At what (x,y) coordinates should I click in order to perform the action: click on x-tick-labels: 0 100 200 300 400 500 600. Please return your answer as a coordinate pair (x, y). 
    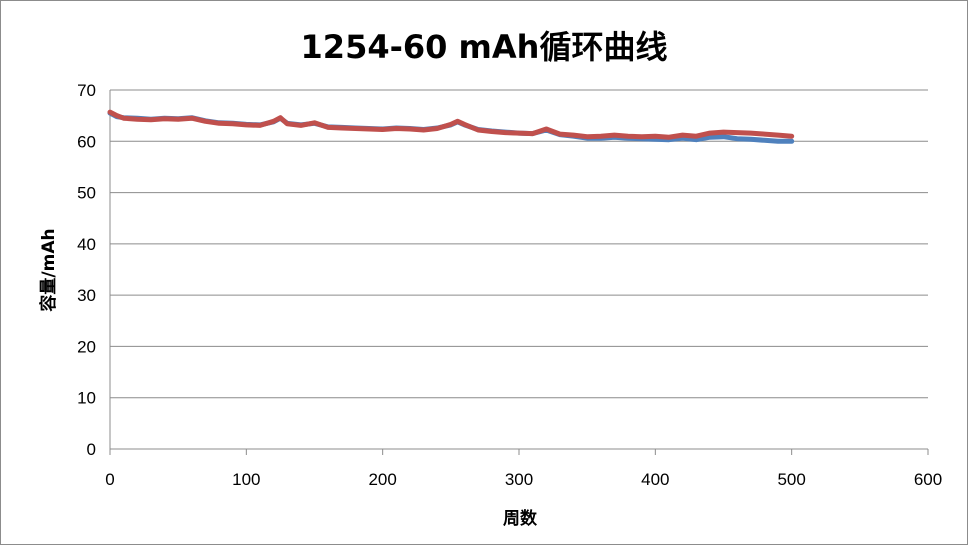
    Looking at the image, I should click on (523, 479).